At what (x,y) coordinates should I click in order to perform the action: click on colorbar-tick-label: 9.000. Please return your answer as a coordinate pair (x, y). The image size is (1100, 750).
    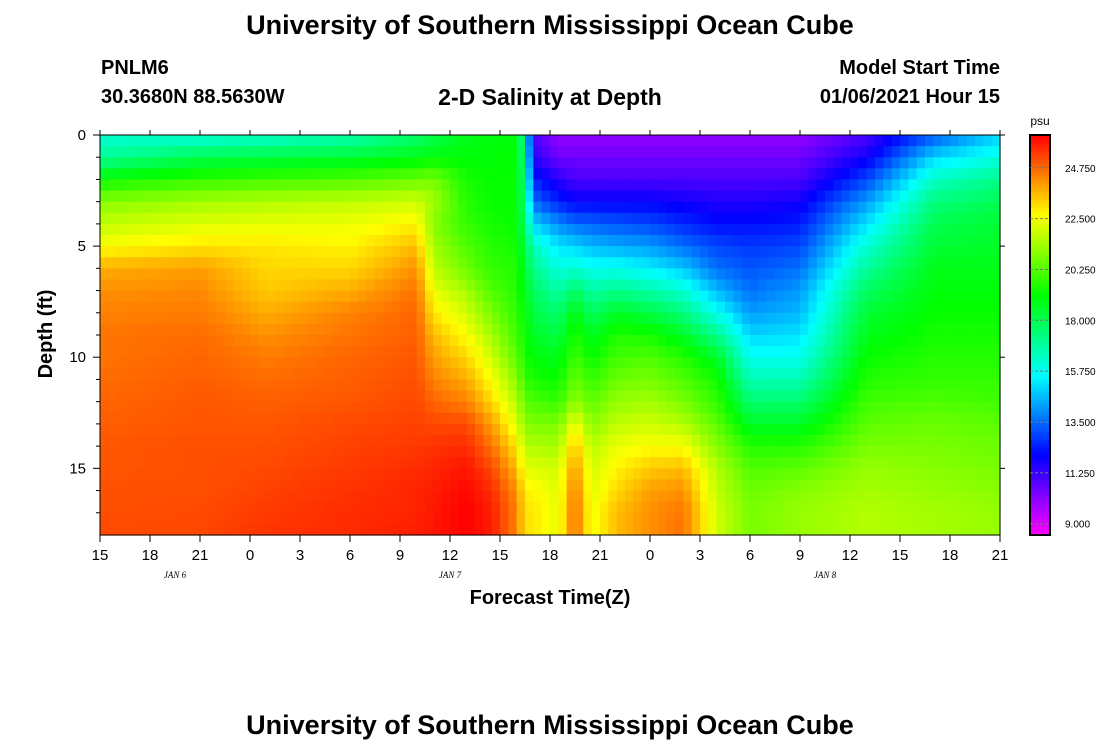
    Looking at the image, I should click on (1077, 525).